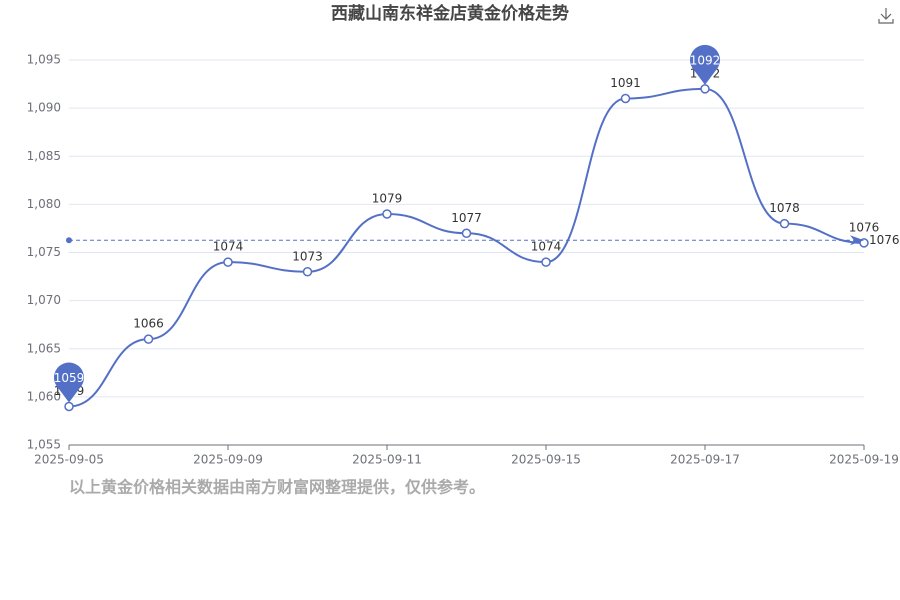  What do you see at coordinates (69, 240) in the screenshot?
I see `average-start` at bounding box center [69, 240].